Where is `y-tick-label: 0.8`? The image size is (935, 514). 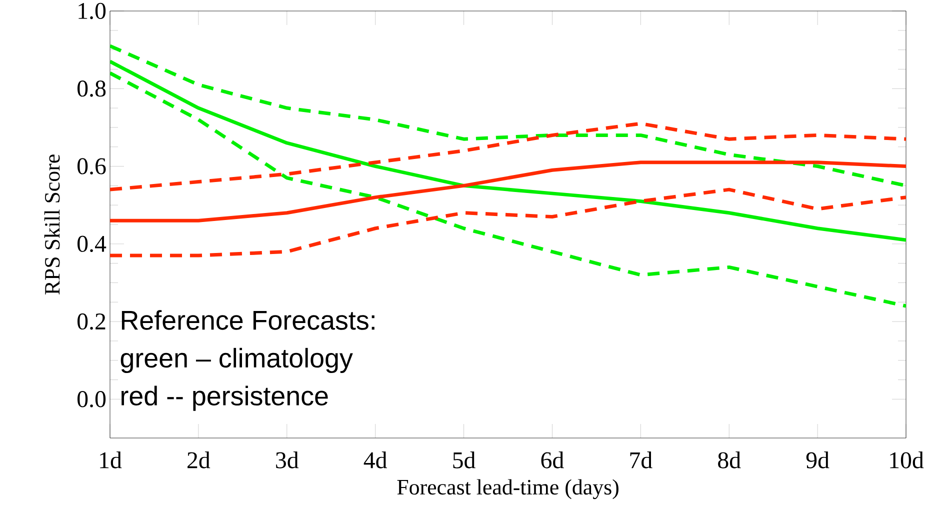
y-tick-label: 0.8 is located at coordinates (92, 88).